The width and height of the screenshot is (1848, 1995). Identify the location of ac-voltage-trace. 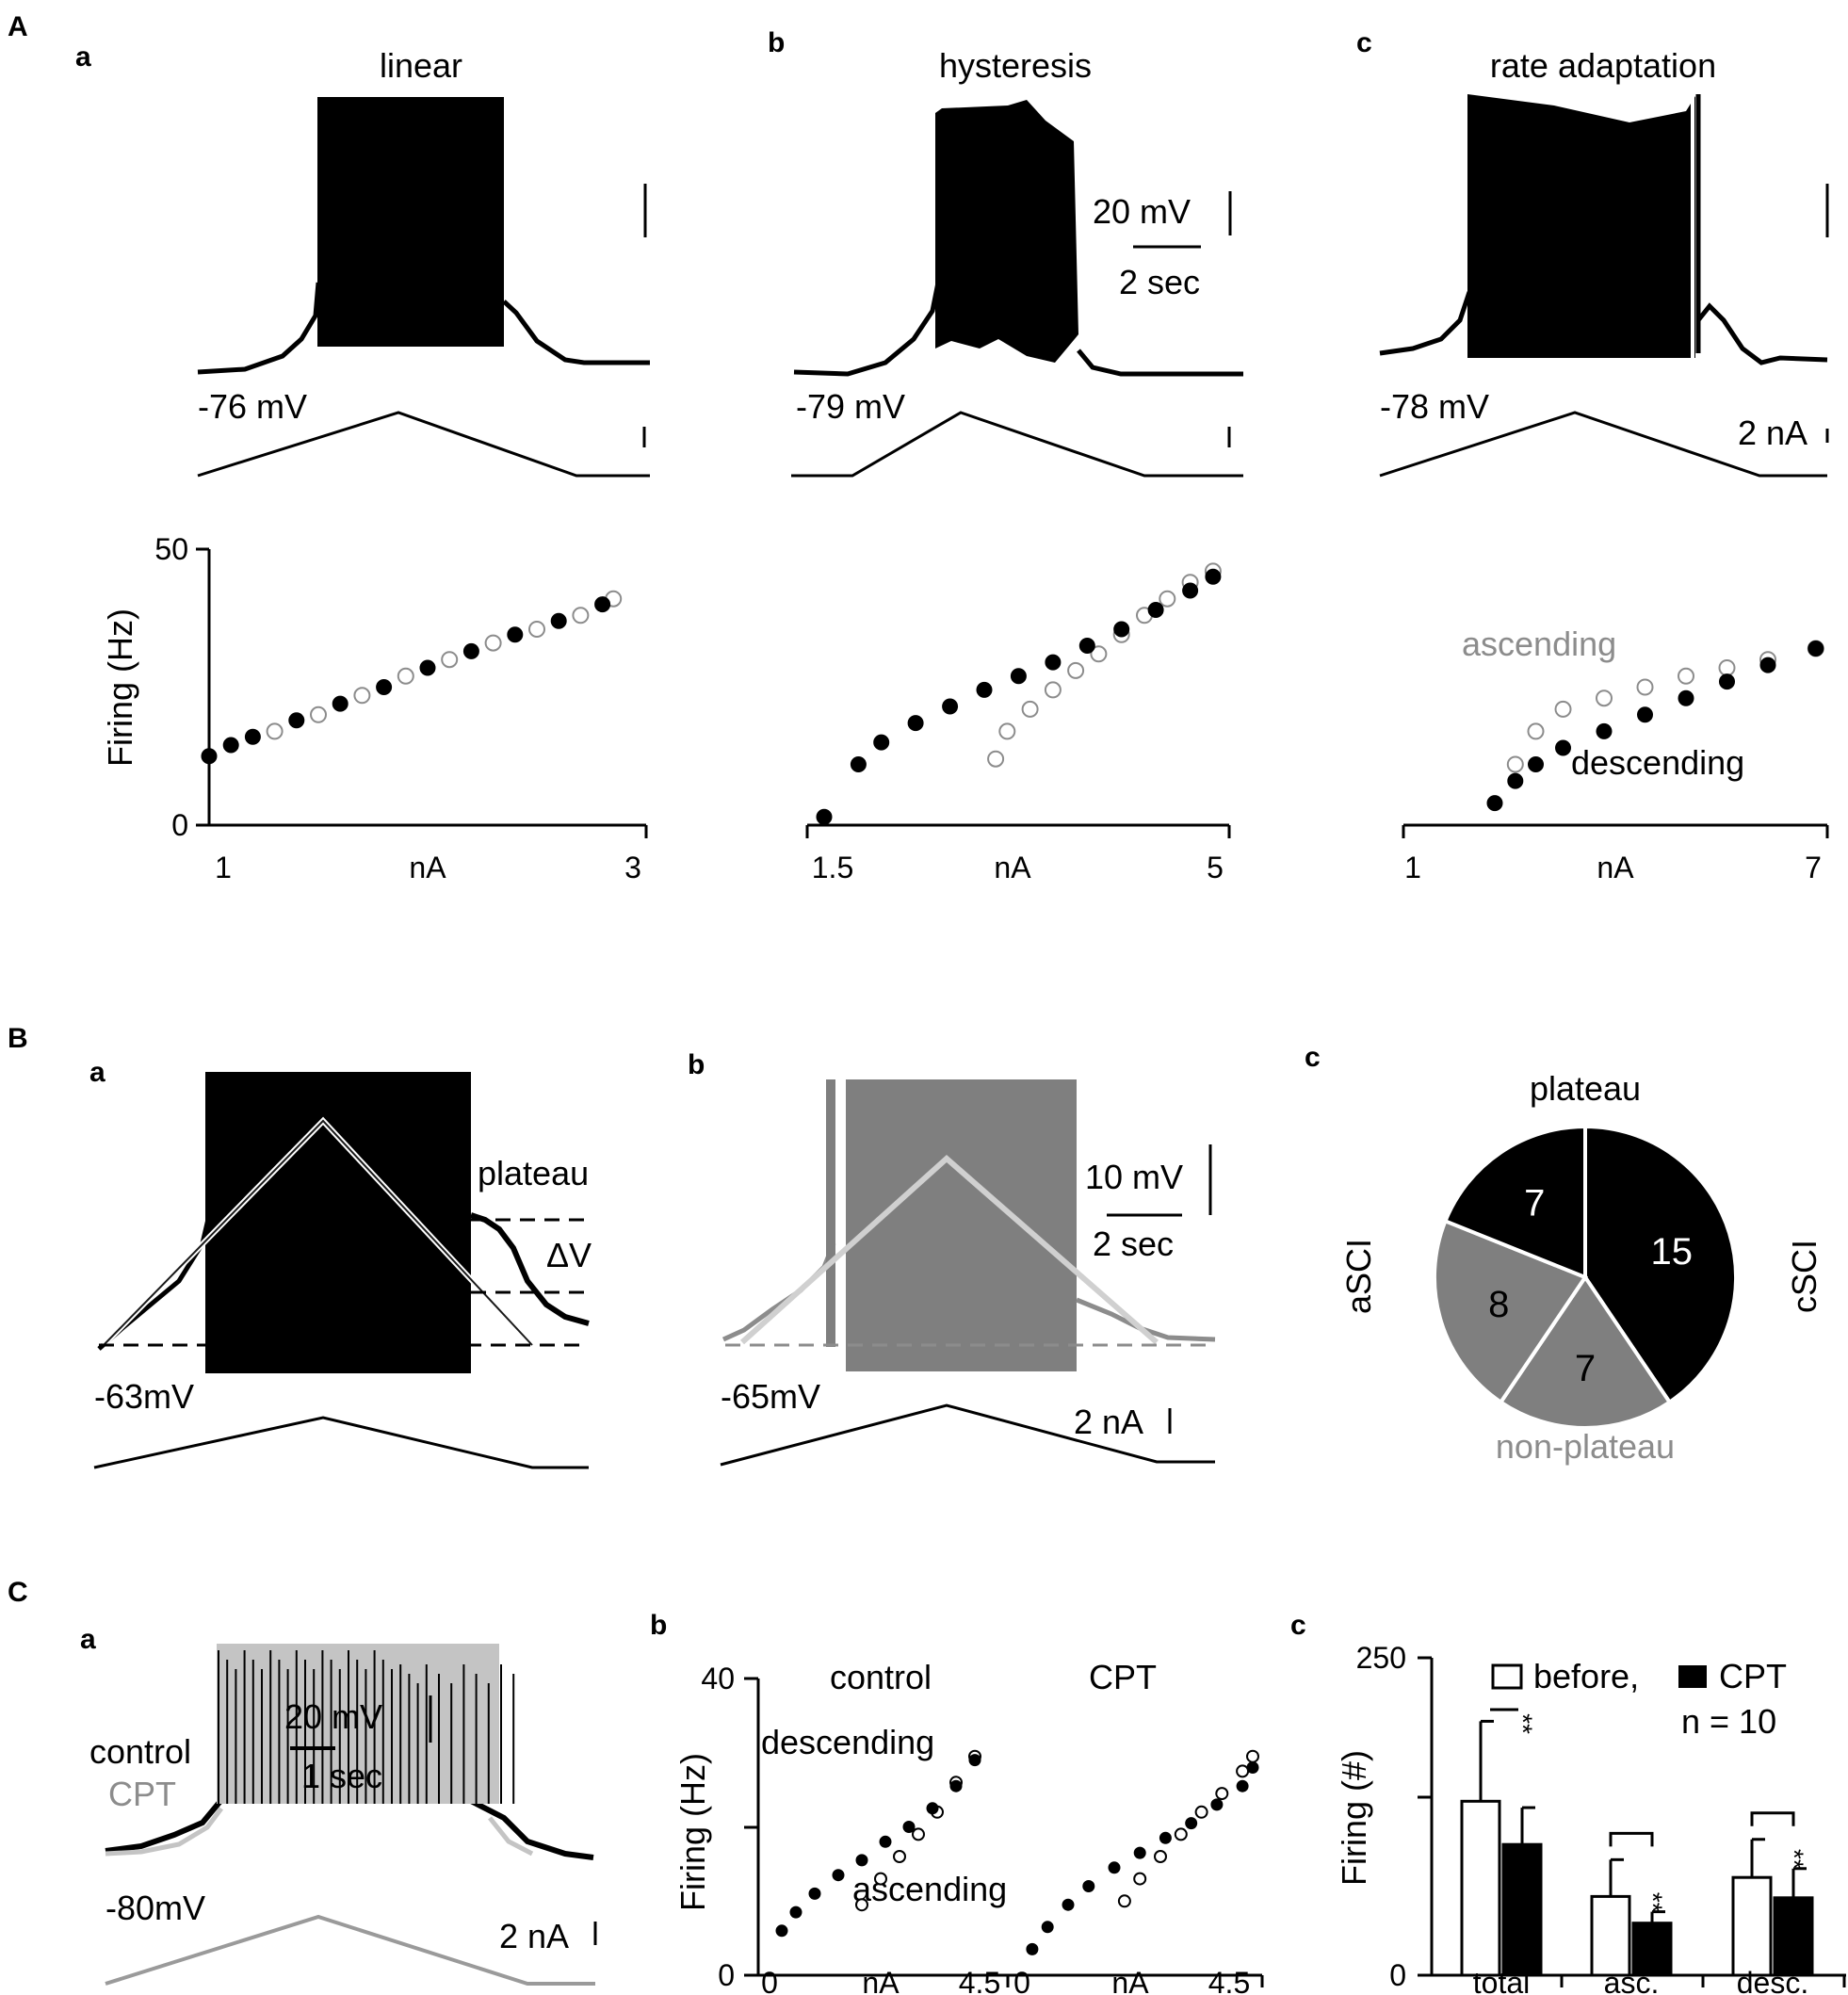
(1604, 230).